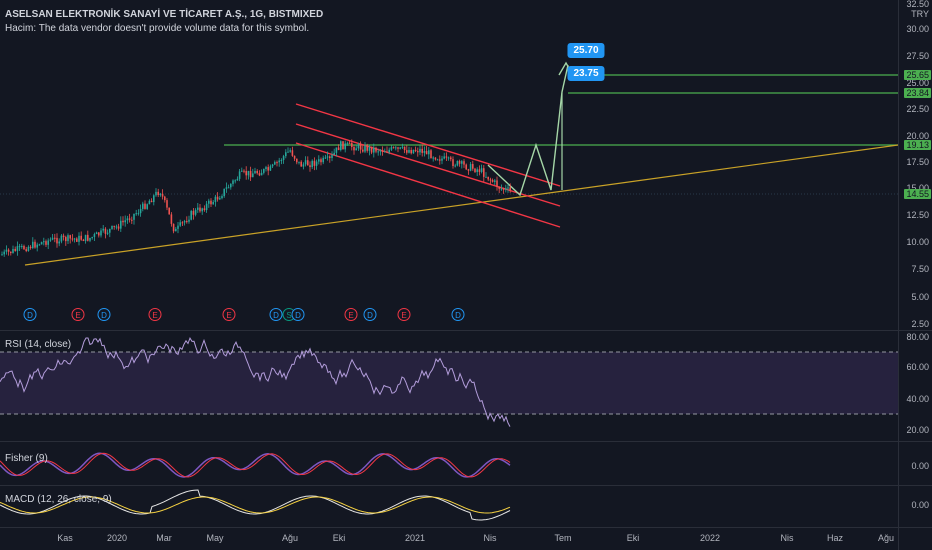 This screenshot has height=550, width=932. I want to click on price-tag: 23.84, so click(917, 93).